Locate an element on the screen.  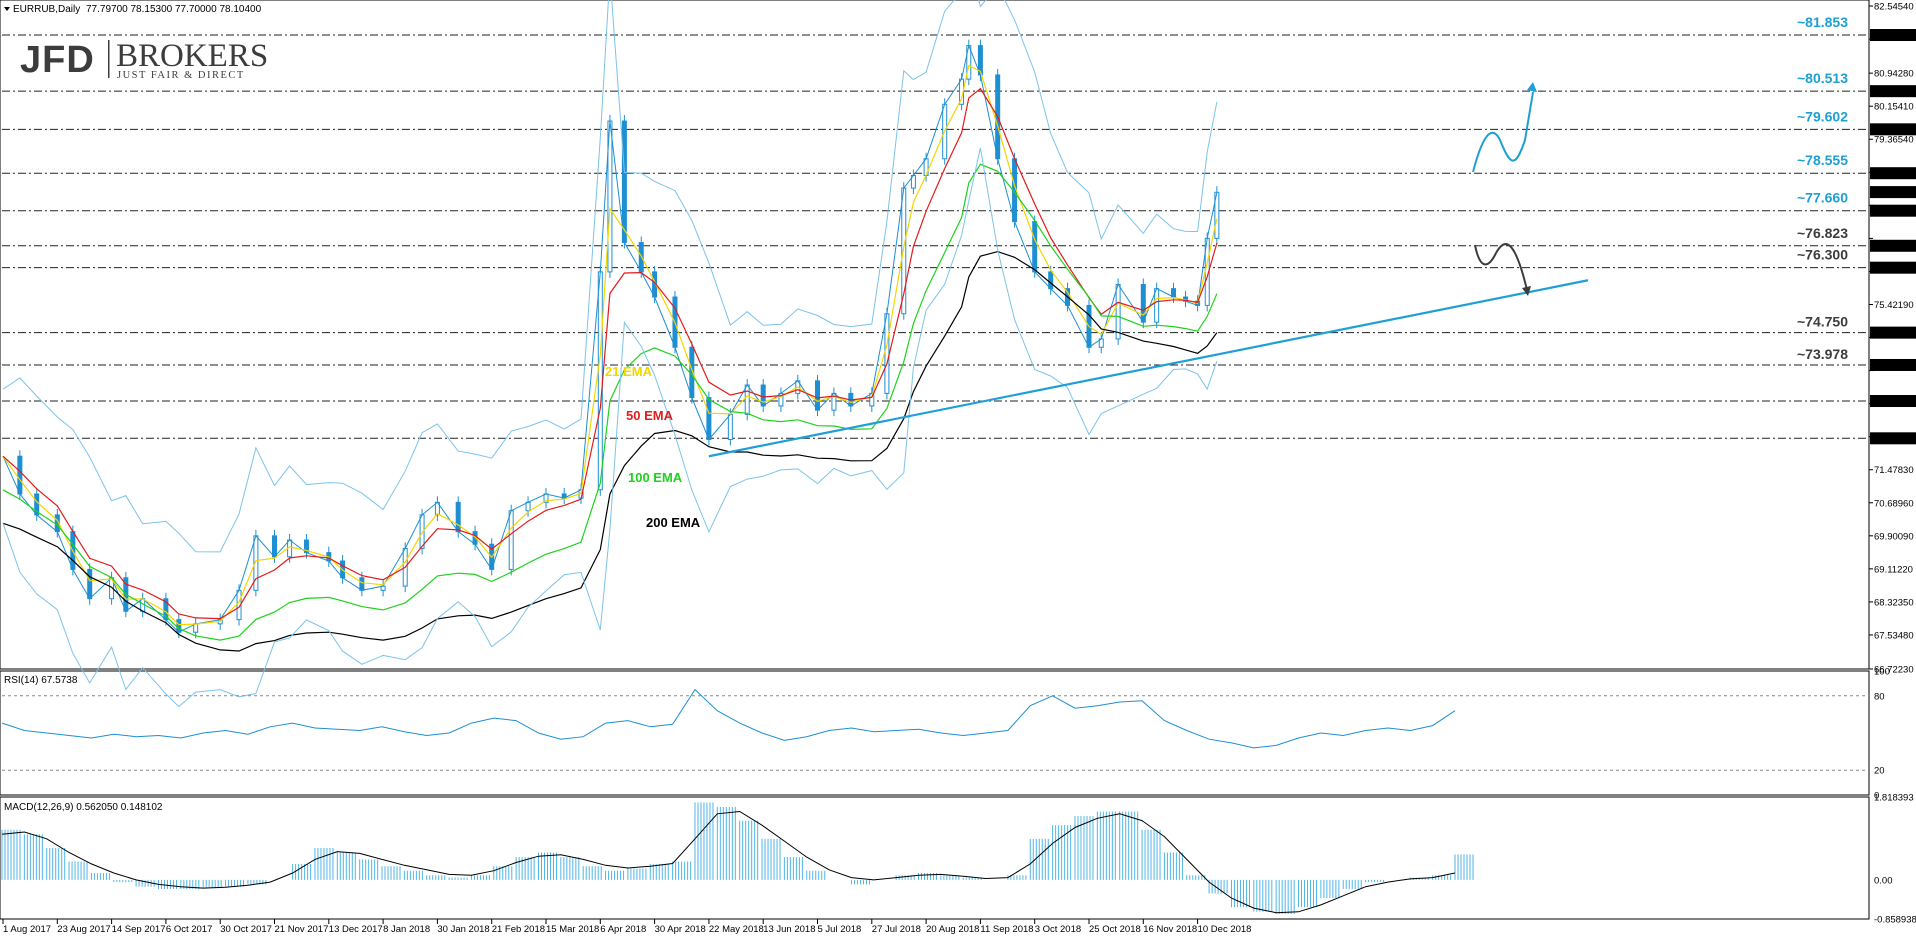
level-price-tag-text: 76.30000 is located at coordinates (1892, 268).